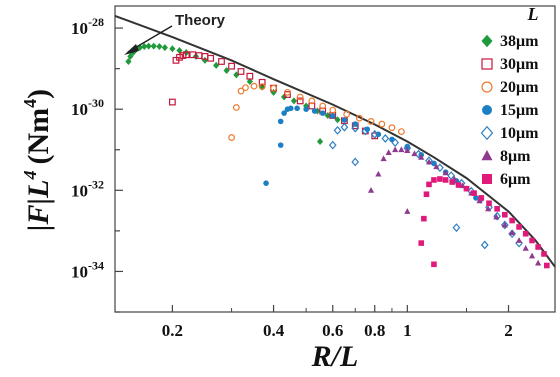 The height and width of the screenshot is (377, 560). Describe the element at coordinates (515, 156) in the screenshot. I see `legend-label-5: 8μm` at that location.